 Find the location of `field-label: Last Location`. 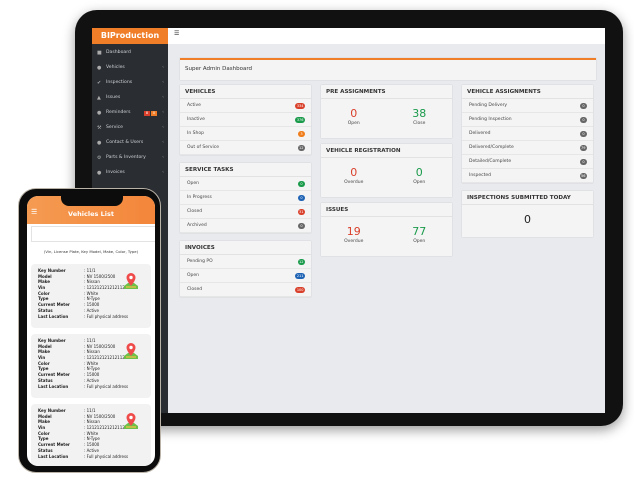

field-label: Last Location is located at coordinates (53, 456).